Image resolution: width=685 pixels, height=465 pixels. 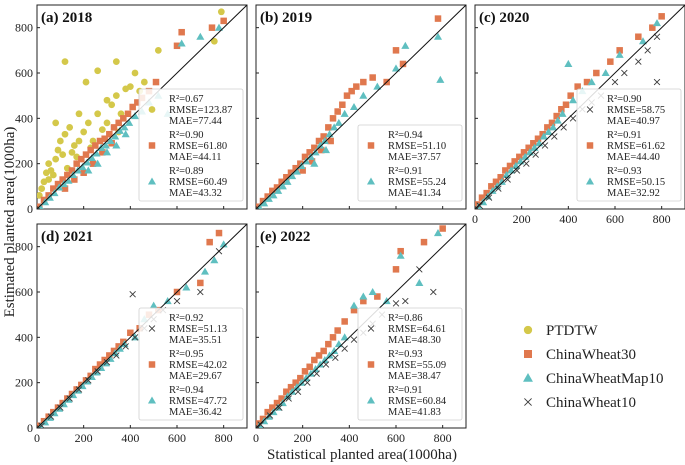 I want to click on plot-area, so click(x=361, y=107).